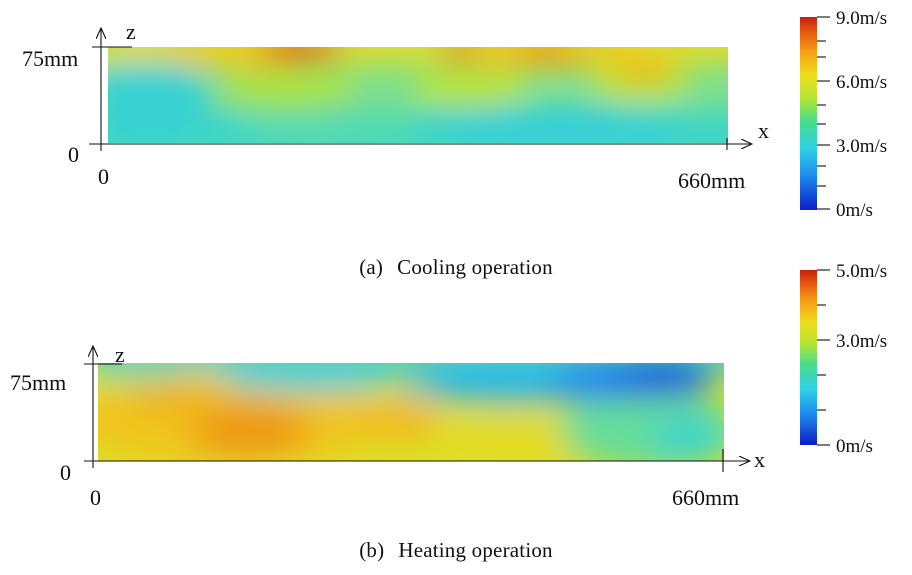 Image resolution: width=912 pixels, height=575 pixels. What do you see at coordinates (371, 267) in the screenshot?
I see `caption-tag: (a)` at bounding box center [371, 267].